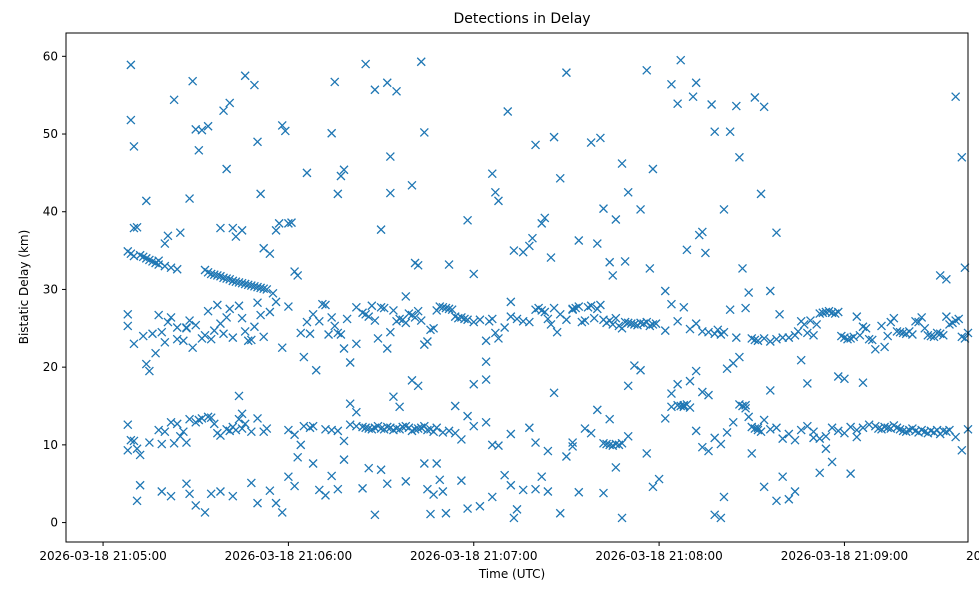  I want to click on y-tick-label: 40, so click(50, 212).